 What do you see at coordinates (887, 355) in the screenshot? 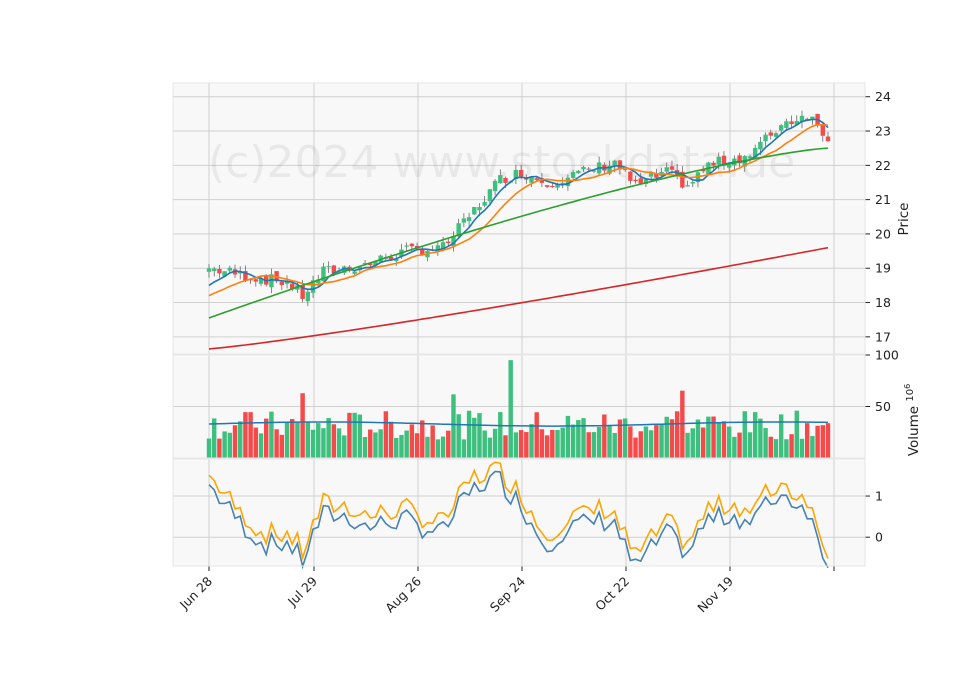
I see `volume-tick-label: 100` at bounding box center [887, 355].